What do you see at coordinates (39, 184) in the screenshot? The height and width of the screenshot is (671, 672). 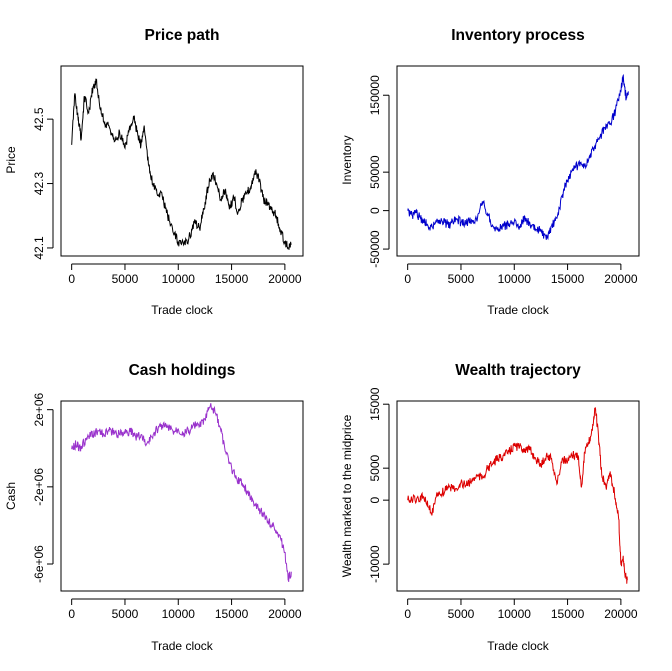 I see `y-tick-label: 42.3` at bounding box center [39, 184].